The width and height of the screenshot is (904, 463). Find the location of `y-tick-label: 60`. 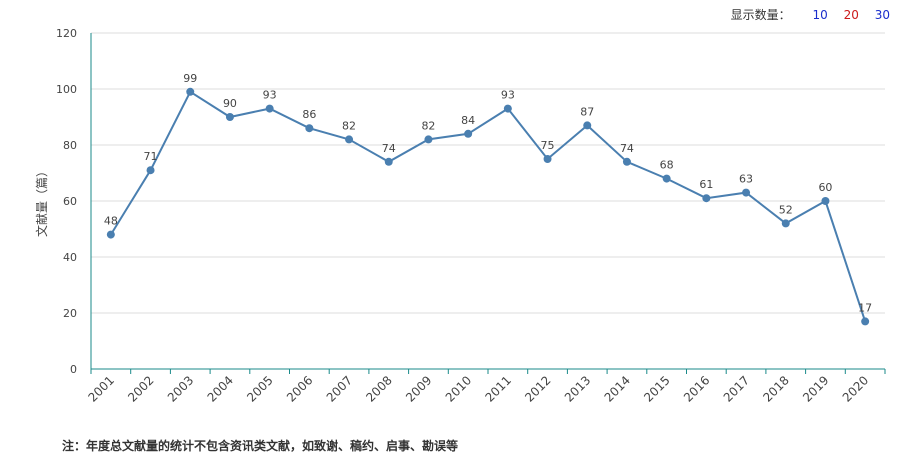

y-tick-label: 60 is located at coordinates (70, 201).